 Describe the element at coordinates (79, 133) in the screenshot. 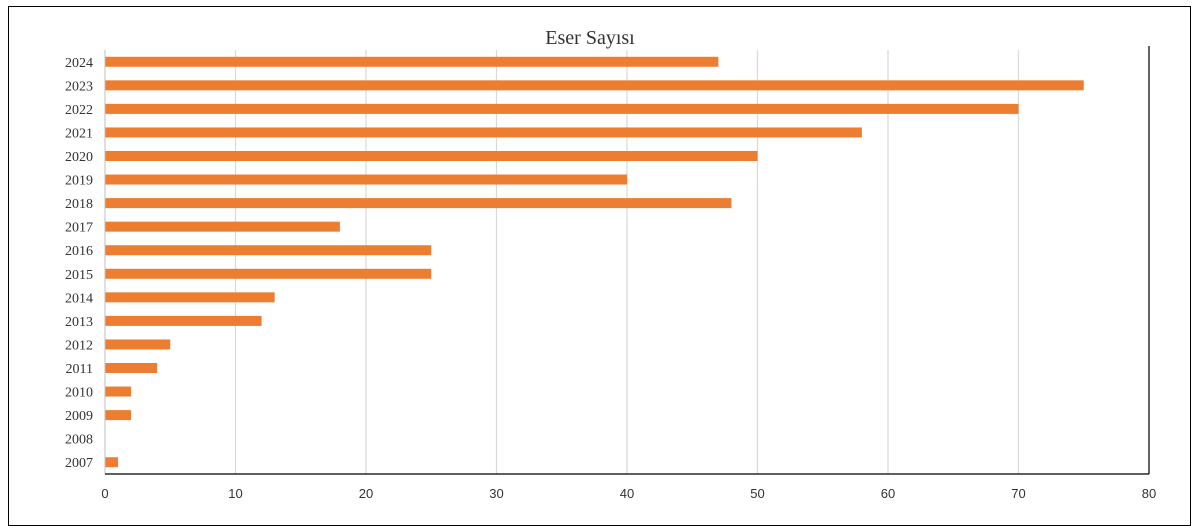

I see `y-tick-label: 2021` at that location.